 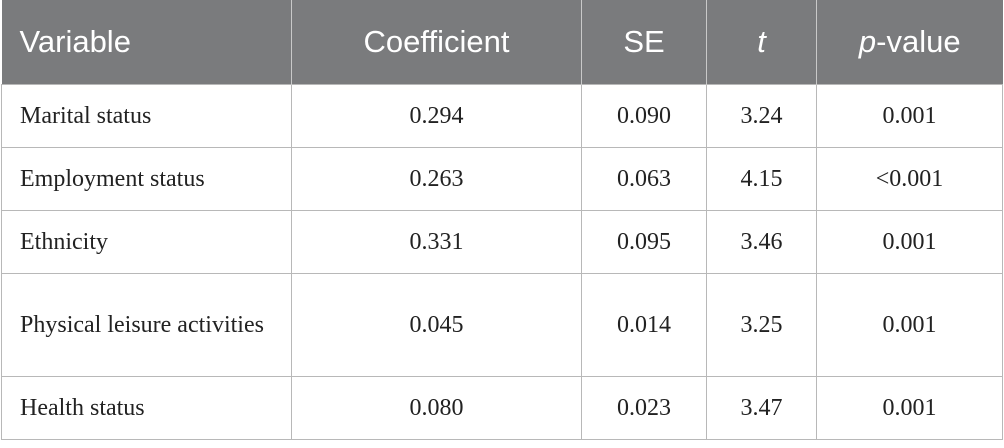 I want to click on header-t: t, so click(x=761, y=42).